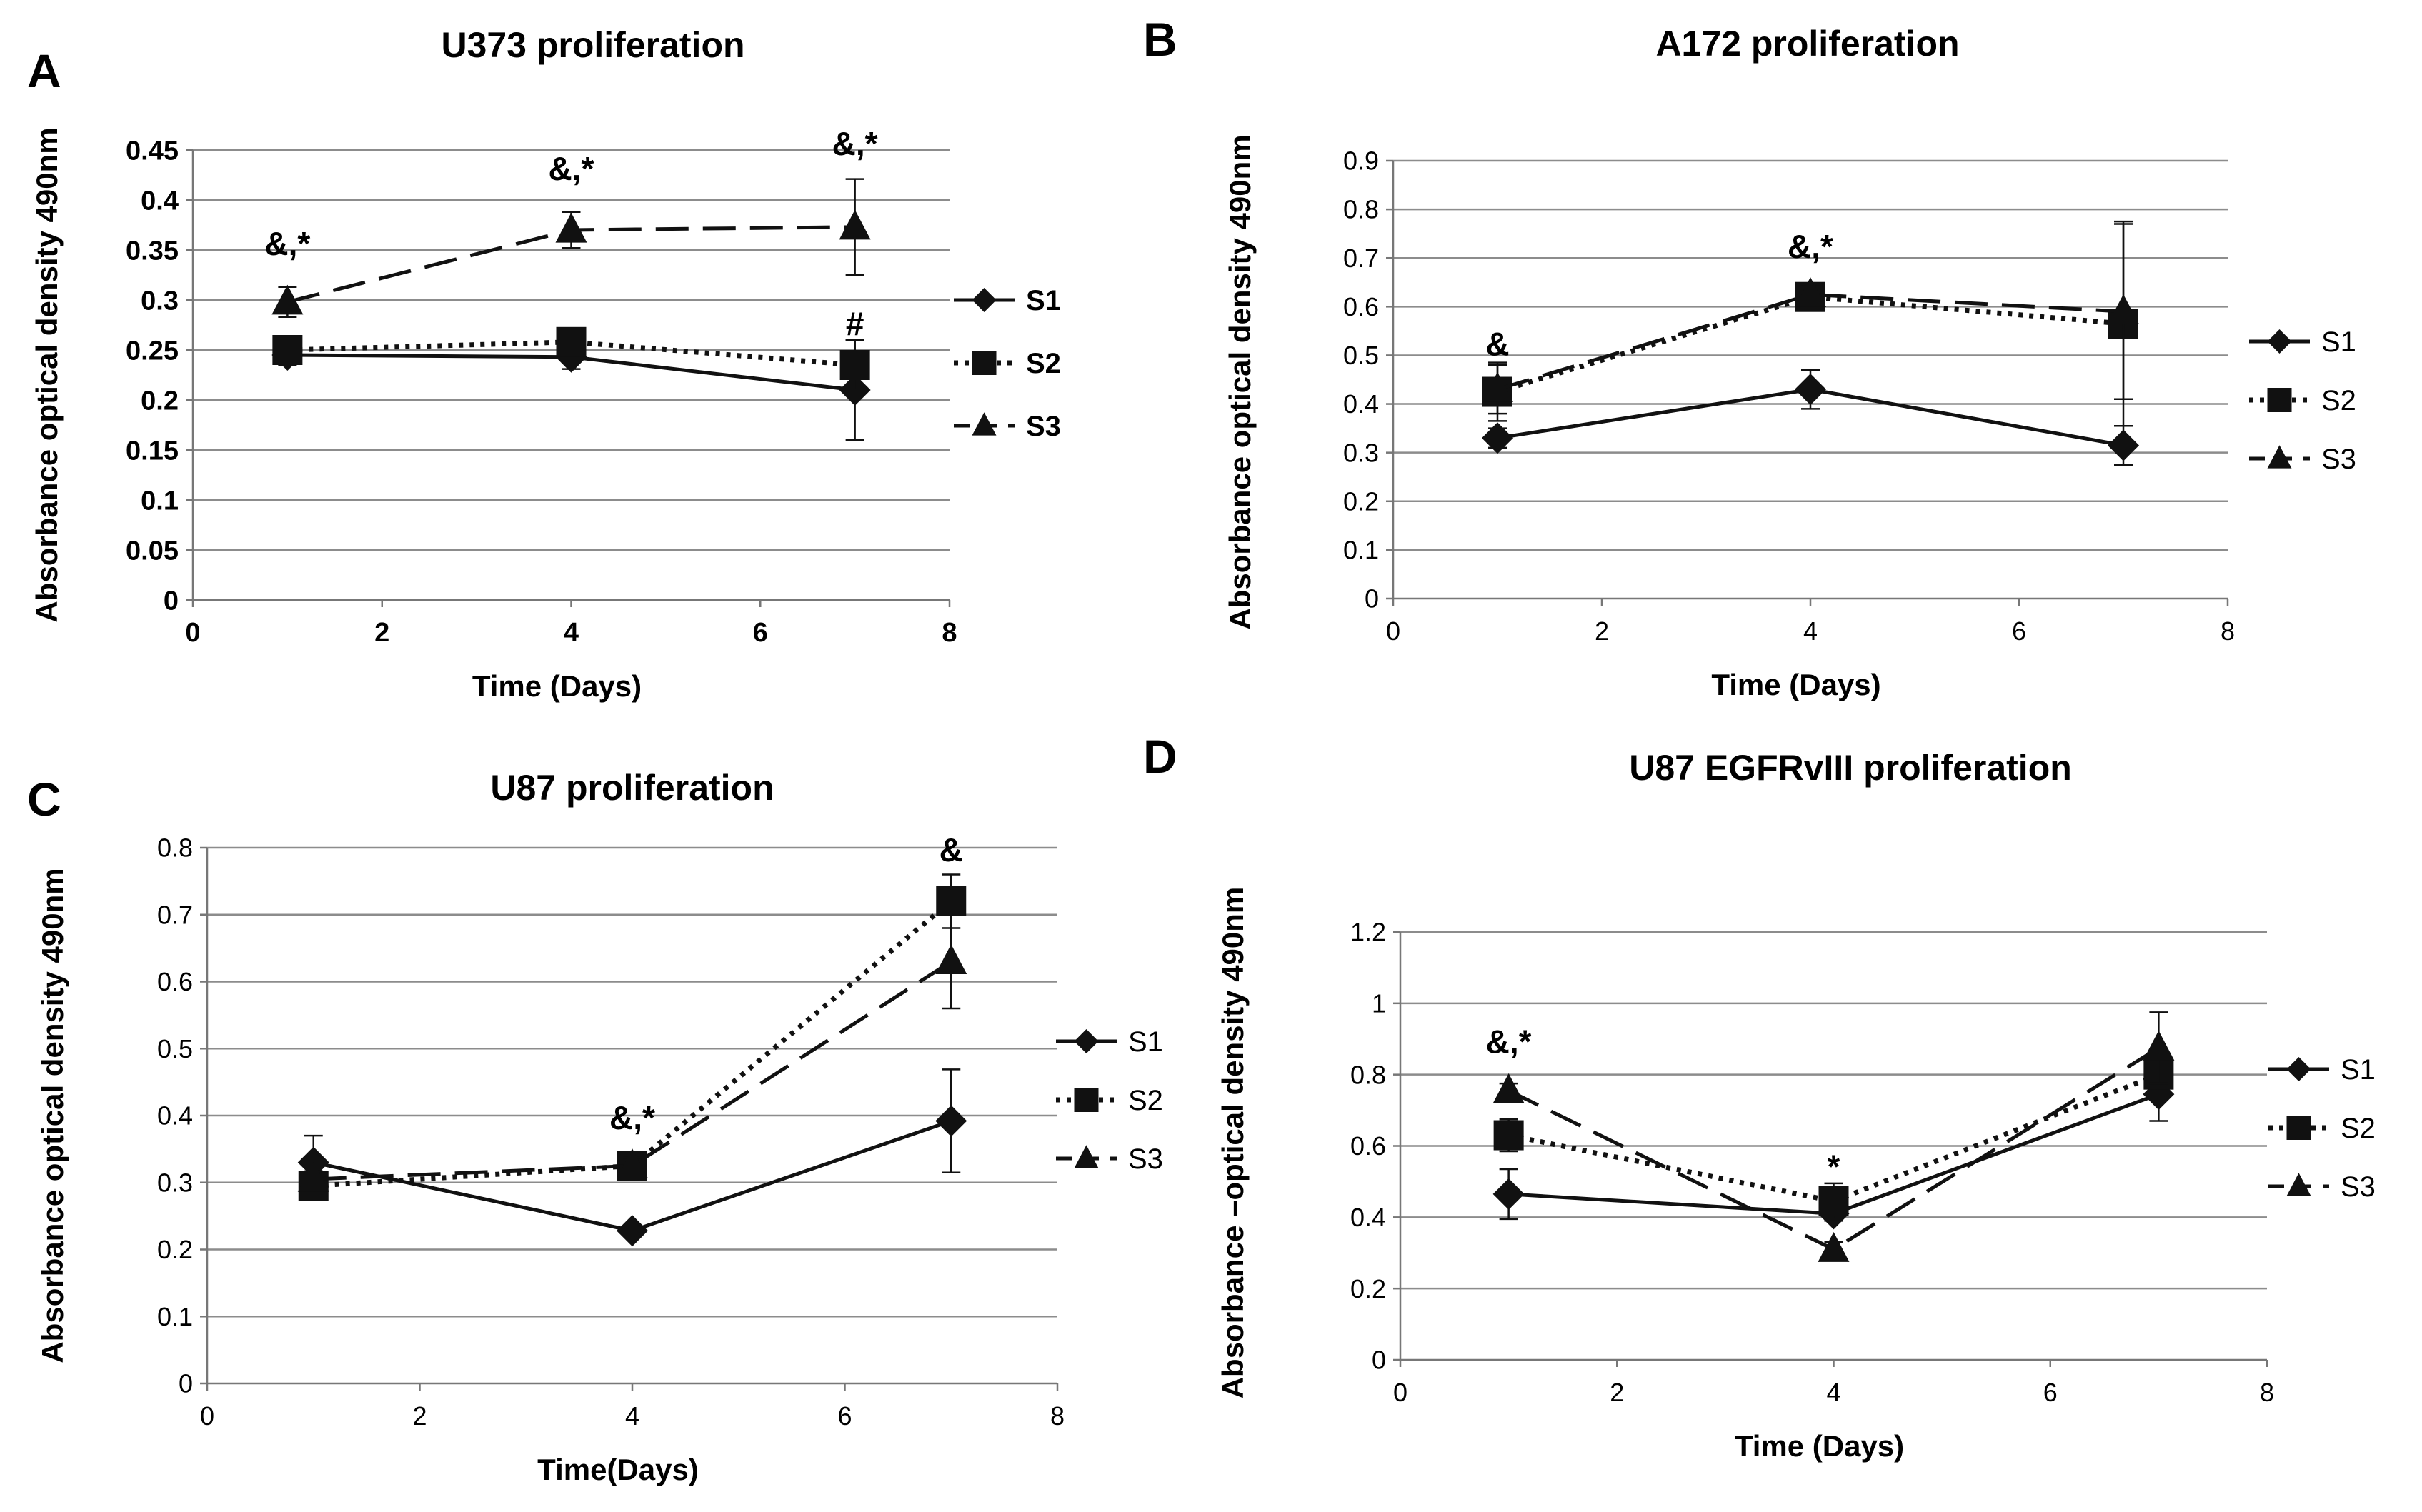  I want to click on y-tick-label: 0.6, so click(175, 981).